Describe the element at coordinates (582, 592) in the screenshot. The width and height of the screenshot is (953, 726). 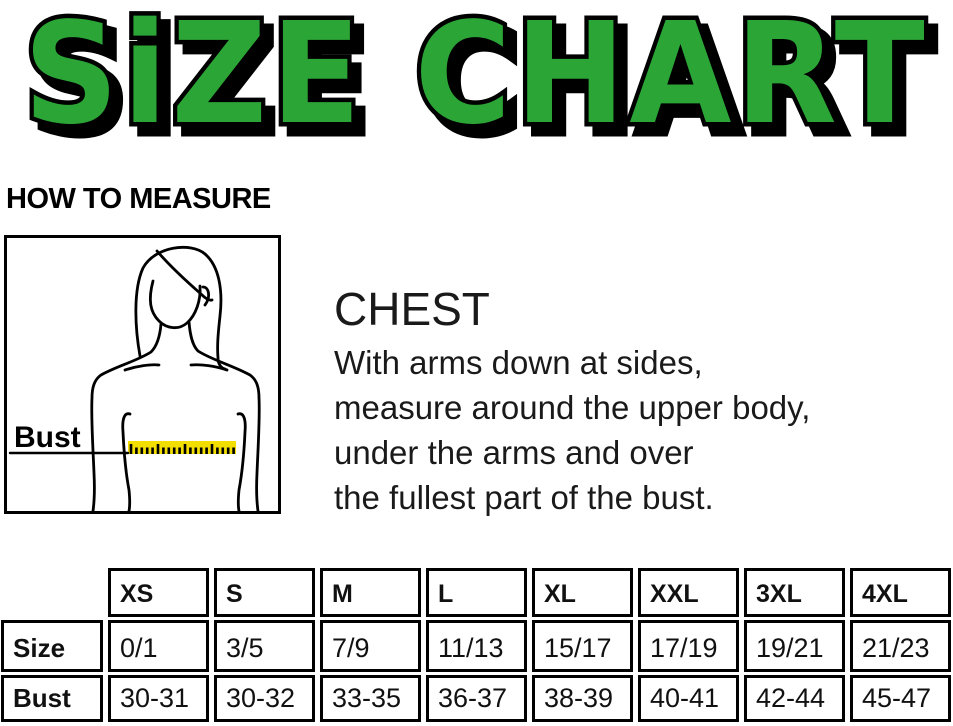
I see `column-header-xl: XL` at that location.